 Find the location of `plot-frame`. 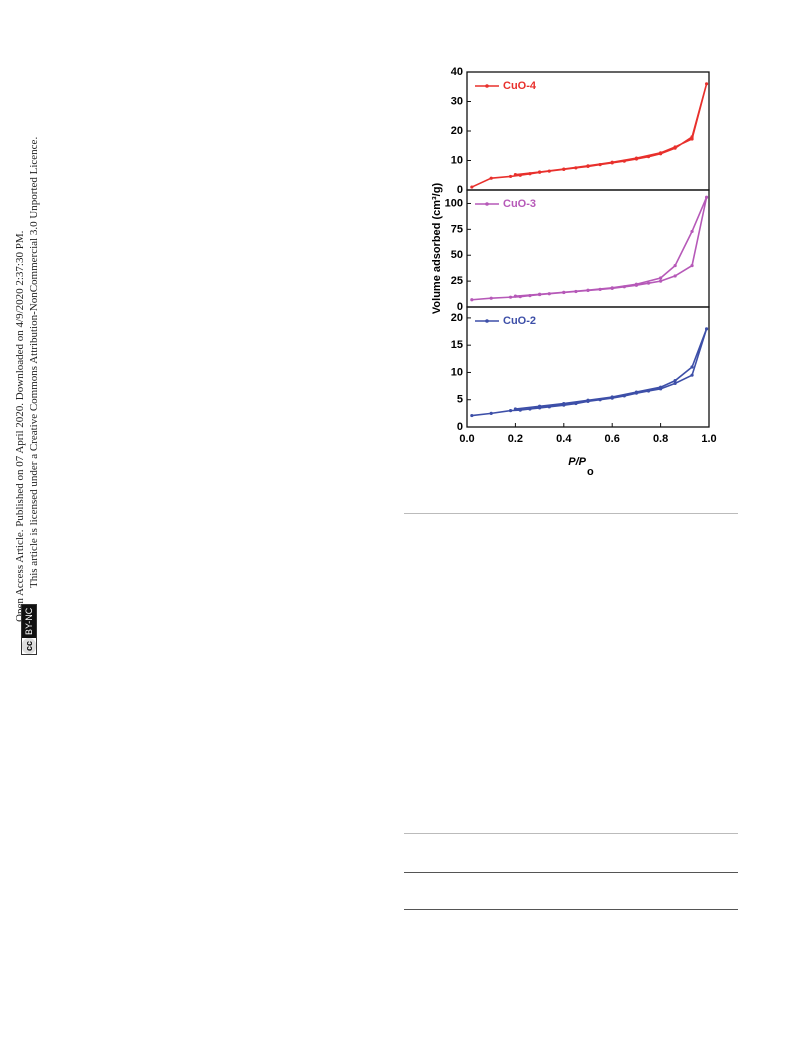

plot-frame is located at coordinates (588, 367).